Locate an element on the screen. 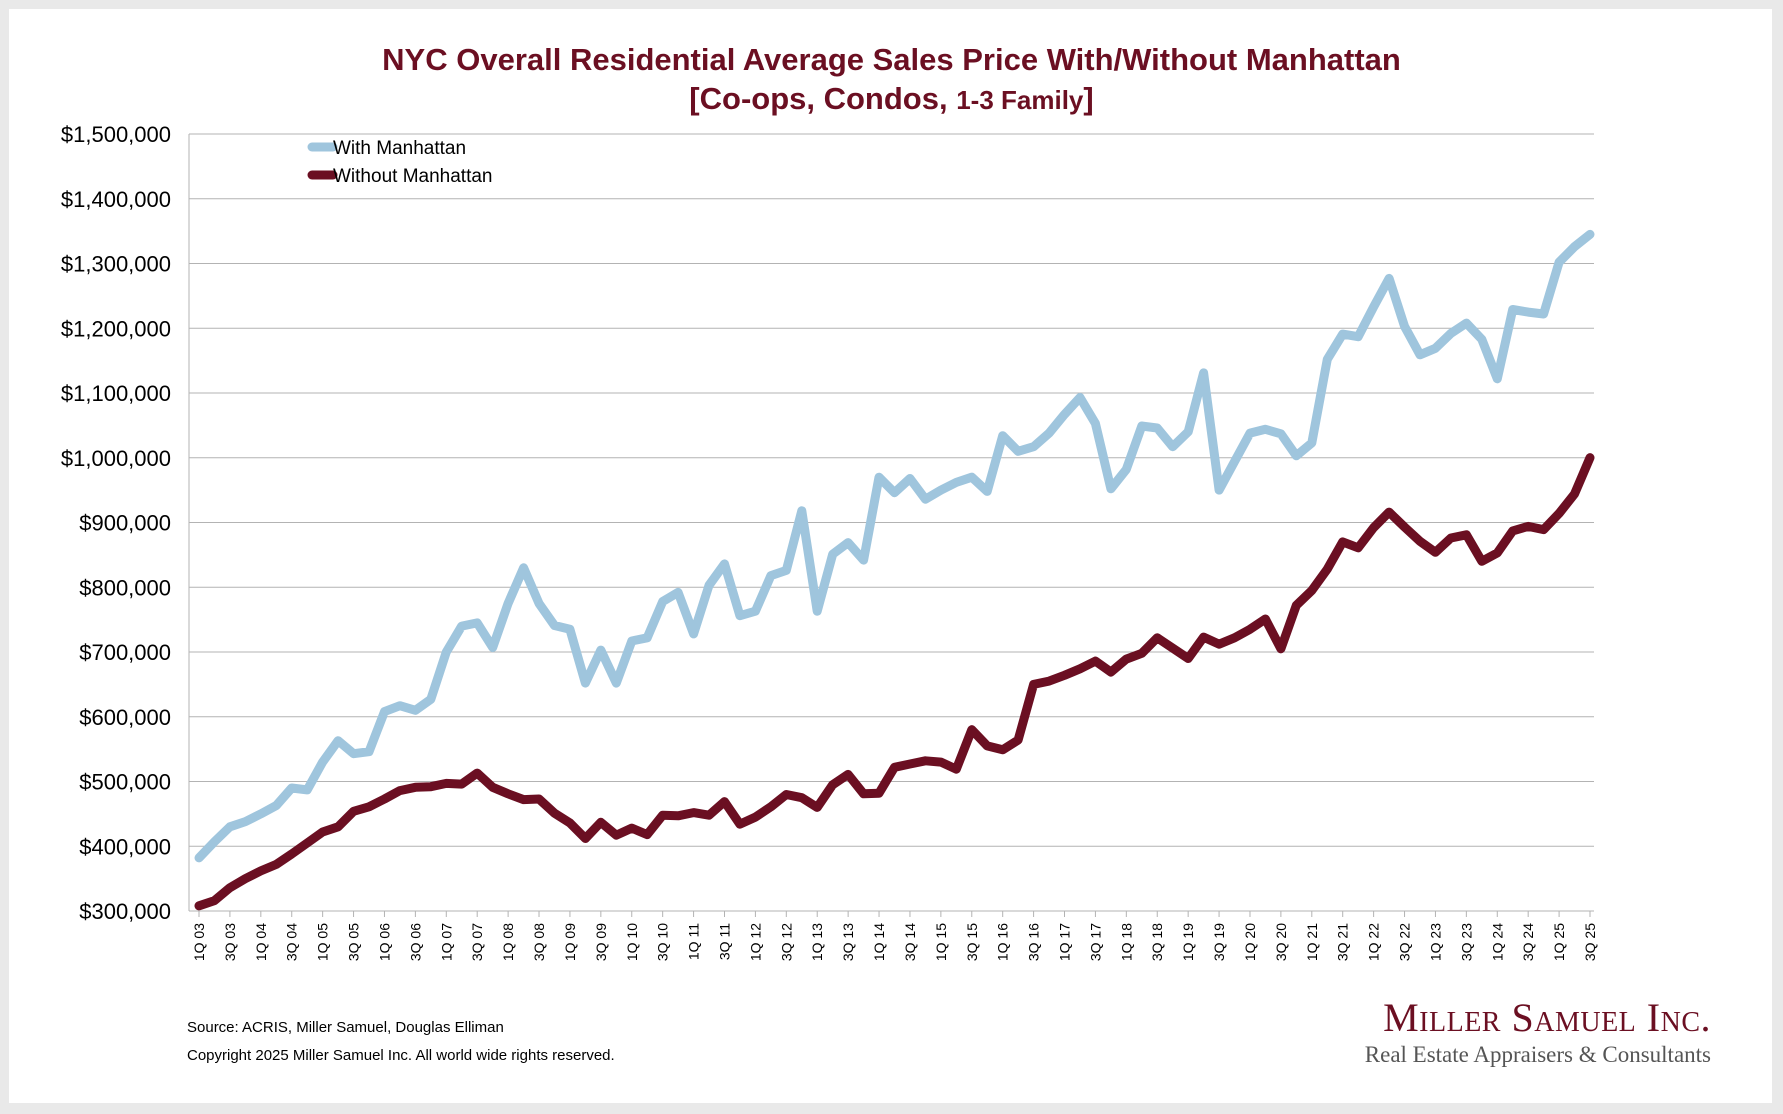  x-tick-label: 1Q 05 is located at coordinates (323, 942).